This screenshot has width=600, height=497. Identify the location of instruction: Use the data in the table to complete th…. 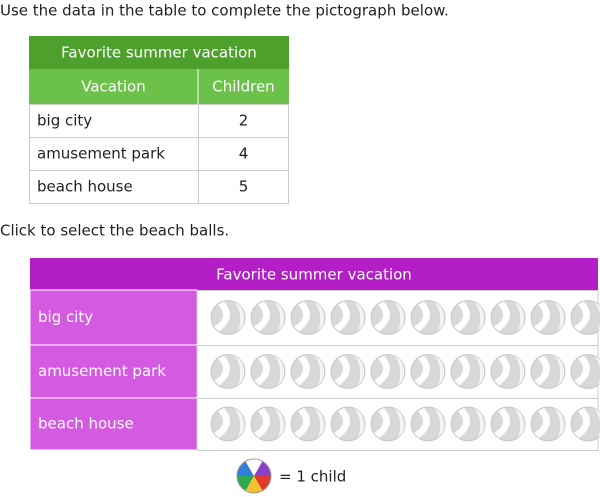
(224, 11).